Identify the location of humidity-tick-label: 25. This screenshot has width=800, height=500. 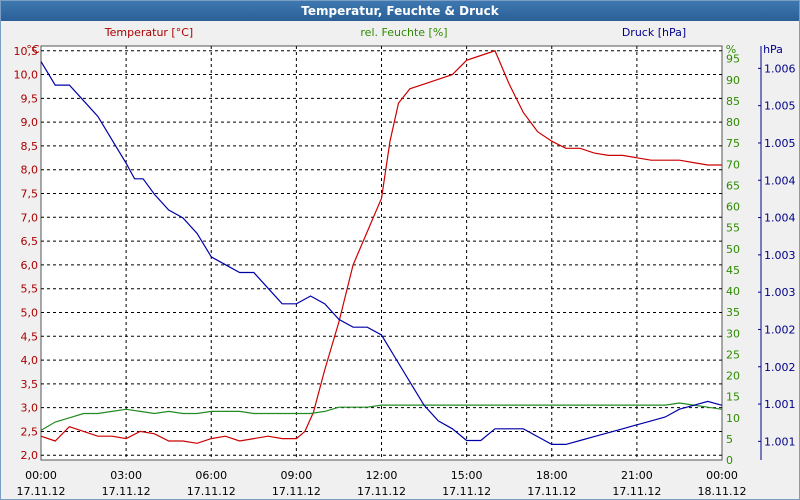
(733, 354).